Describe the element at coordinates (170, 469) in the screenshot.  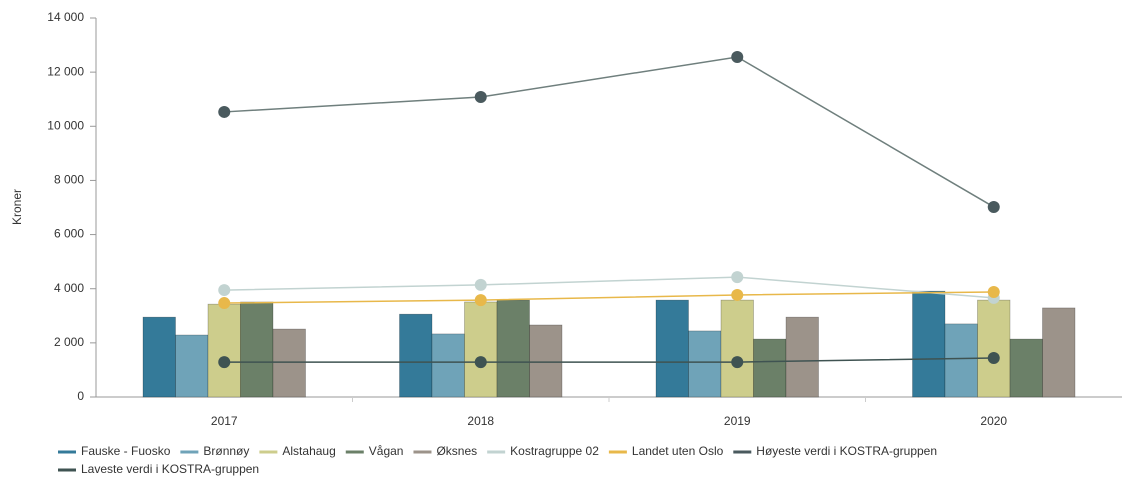
I see `legend-label: Laveste verdi i KOSTRA-gruppen` at that location.